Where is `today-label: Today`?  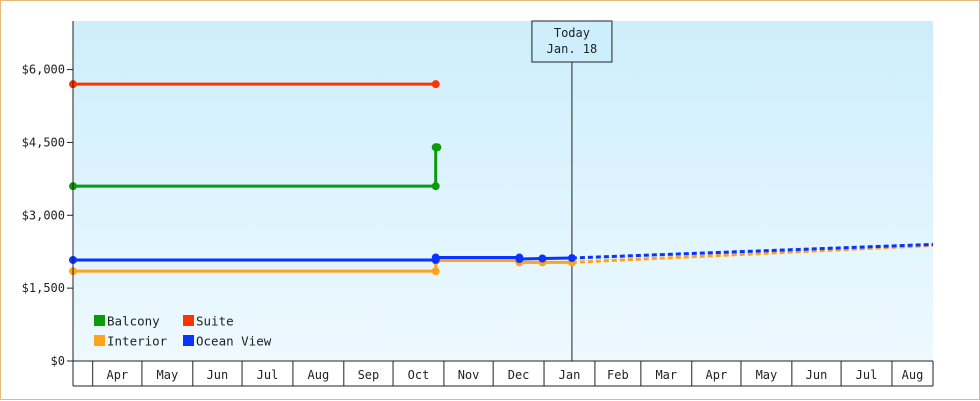
today-label: Today is located at coordinates (572, 33).